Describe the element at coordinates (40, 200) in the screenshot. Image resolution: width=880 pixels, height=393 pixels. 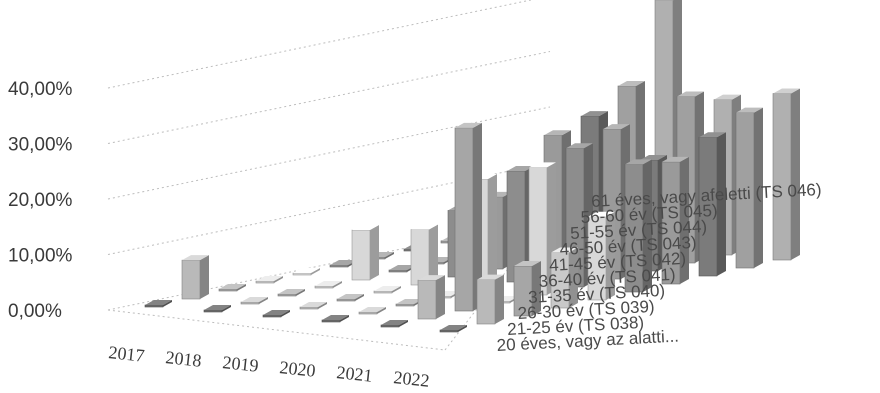
I see `y-tick-label: 20,00%` at that location.